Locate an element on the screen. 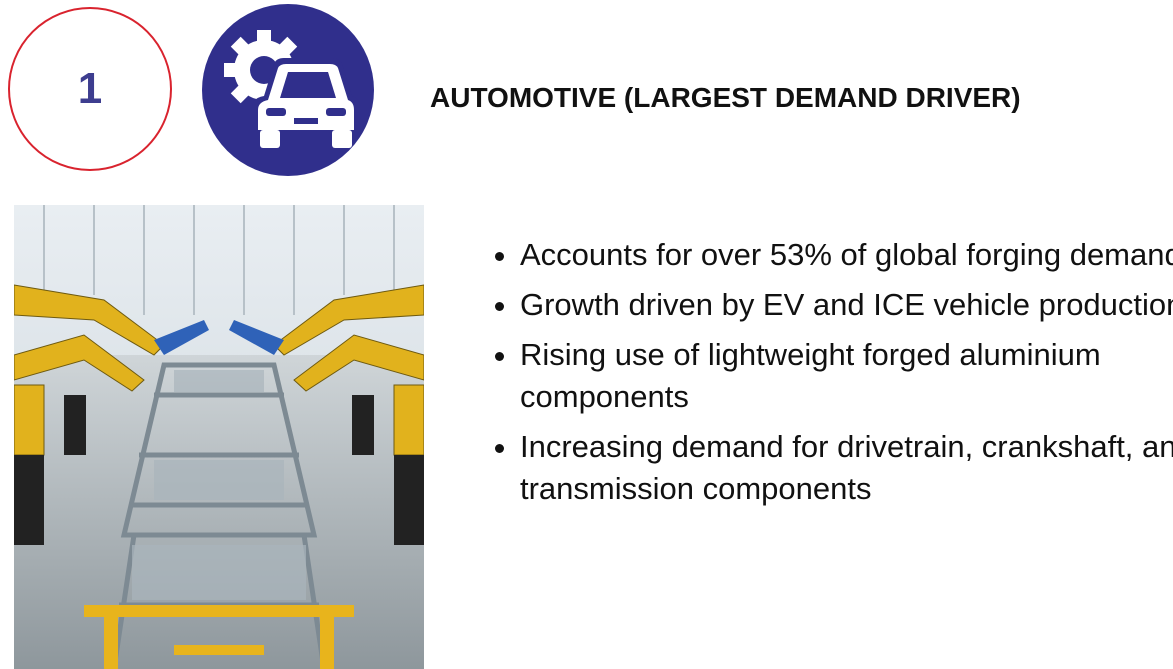 This screenshot has height=669, width=1173. automotive-icon is located at coordinates (288, 90).